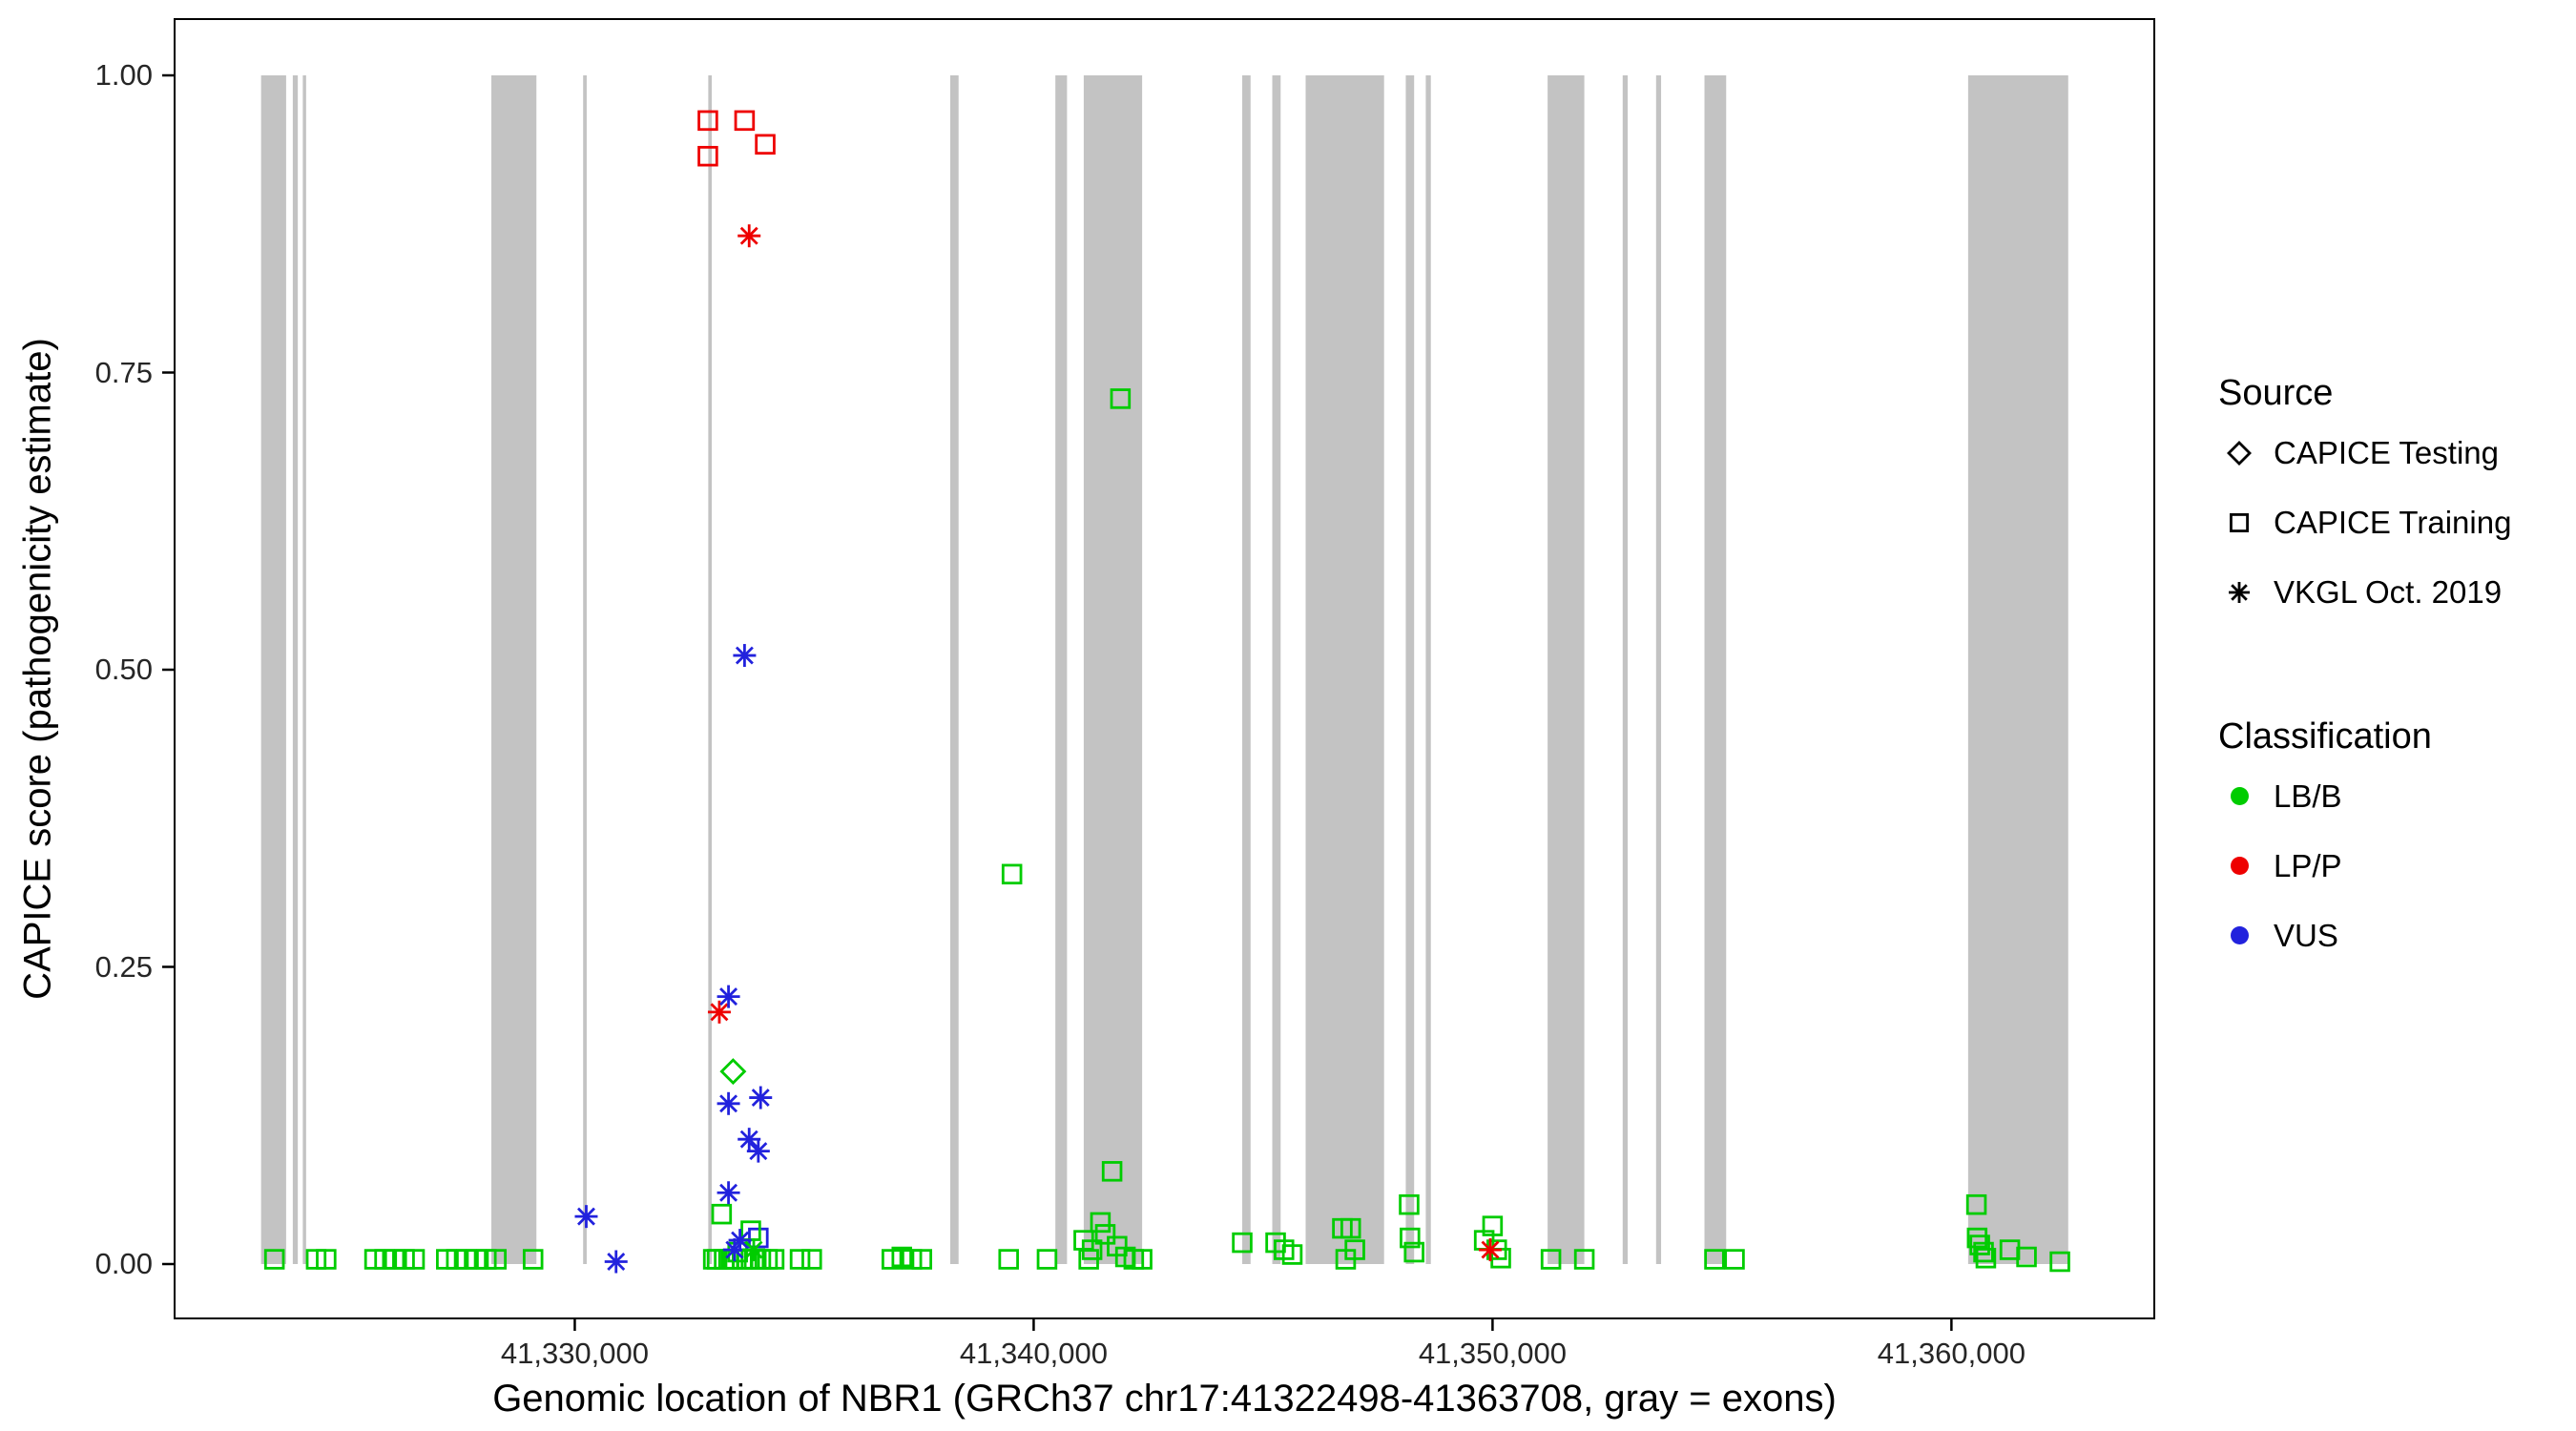 The height and width of the screenshot is (1431, 2576). Describe the element at coordinates (2240, 935) in the screenshot. I see `blue-dot-icon` at that location.